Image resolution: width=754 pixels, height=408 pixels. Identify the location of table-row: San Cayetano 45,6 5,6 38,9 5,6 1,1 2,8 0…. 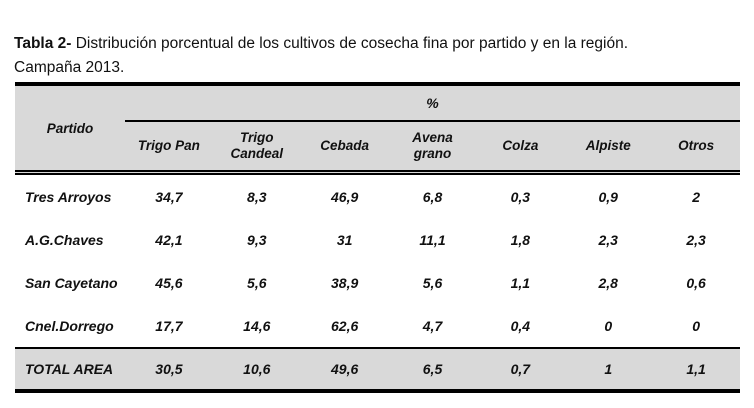
(377, 282).